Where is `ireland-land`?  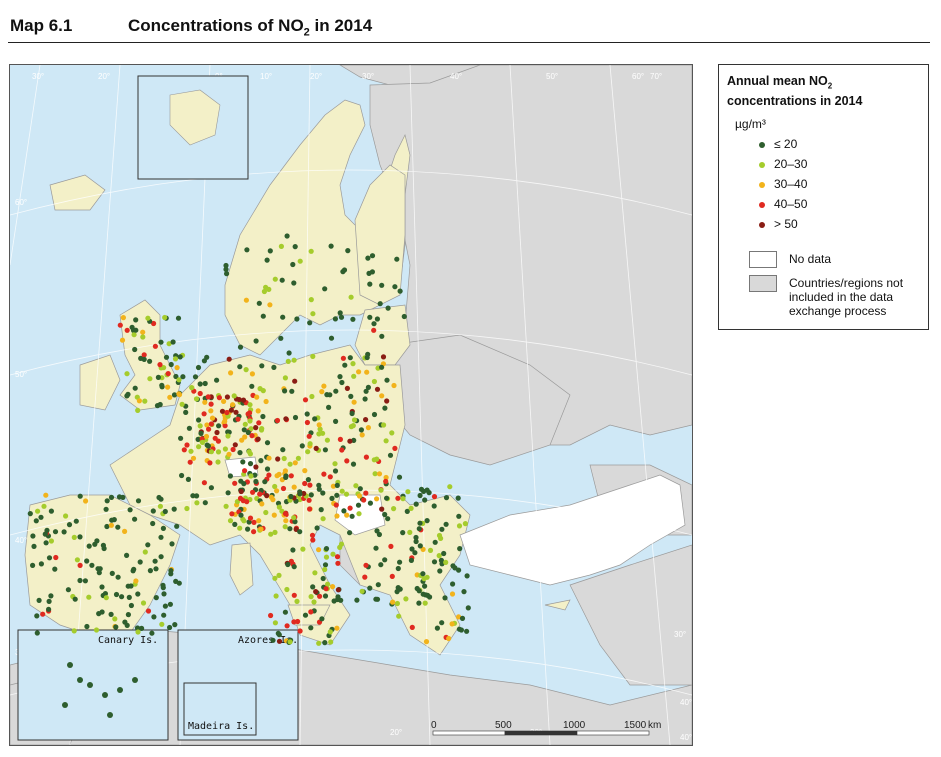
ireland-land is located at coordinates (100, 382).